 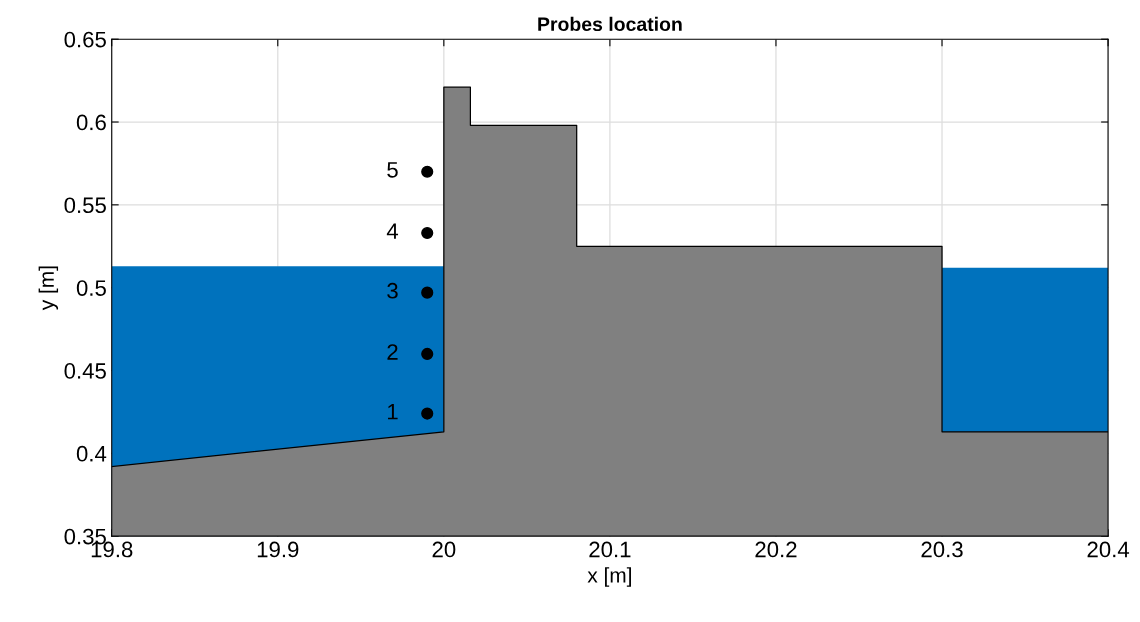 I want to click on x-tick-label: 20.3, so click(x=942, y=549).